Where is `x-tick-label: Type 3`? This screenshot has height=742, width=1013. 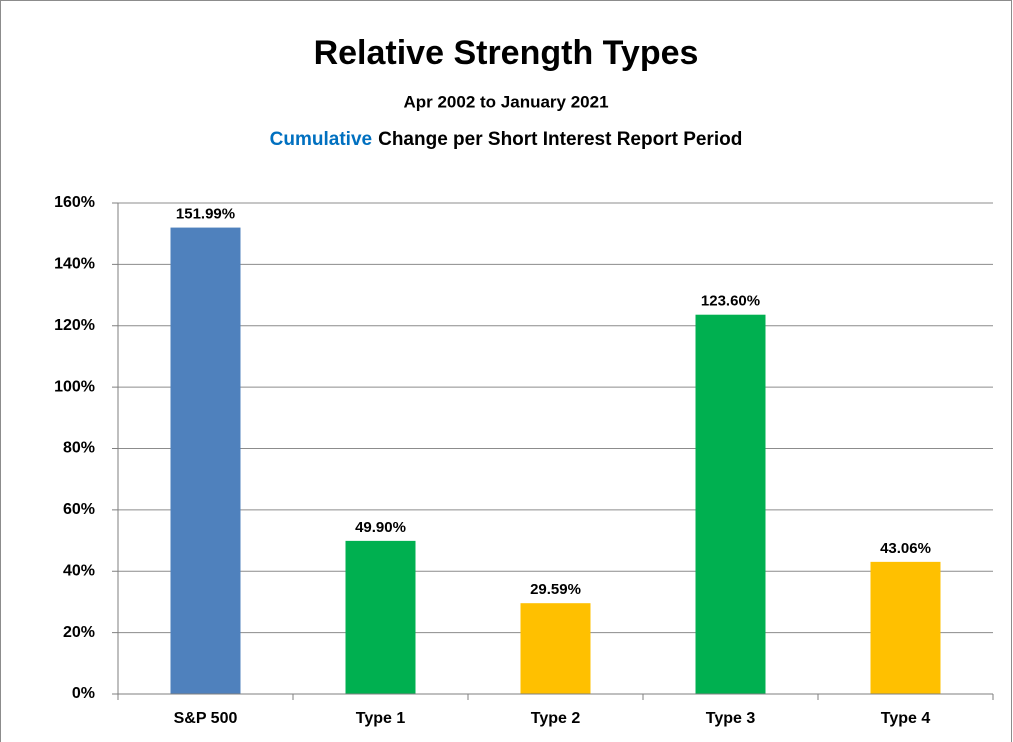 x-tick-label: Type 3 is located at coordinates (731, 718).